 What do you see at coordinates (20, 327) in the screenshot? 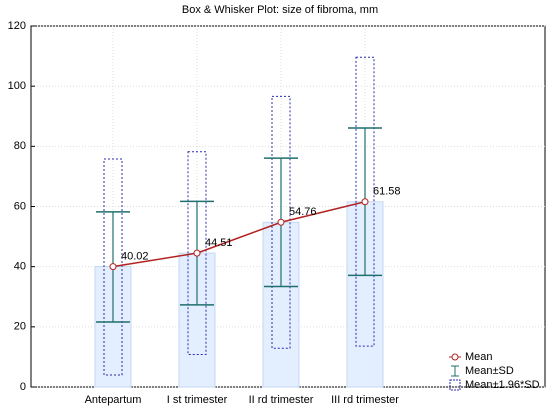
I see `y-tick-label: 20` at bounding box center [20, 327].